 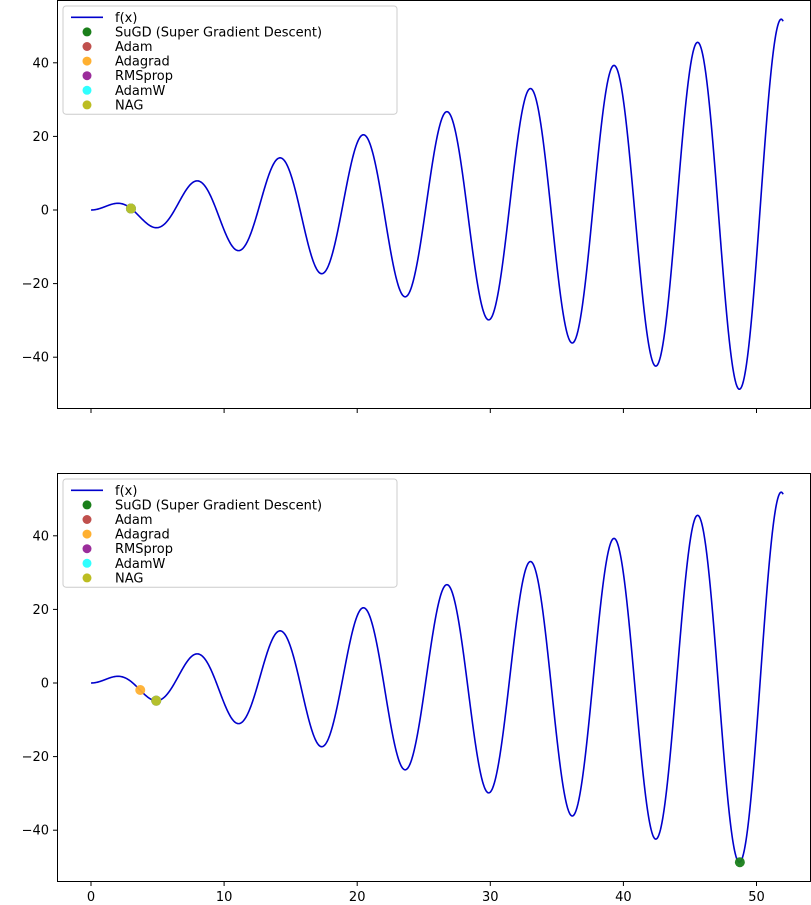 I want to click on x-tick-label: 50, so click(x=756, y=897).